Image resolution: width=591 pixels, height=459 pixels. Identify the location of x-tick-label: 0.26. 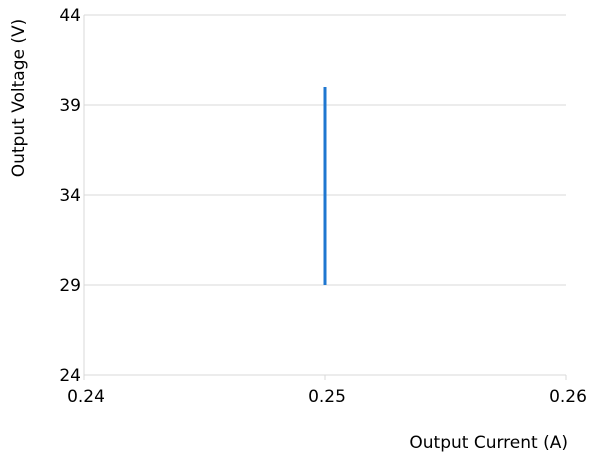
(568, 397).